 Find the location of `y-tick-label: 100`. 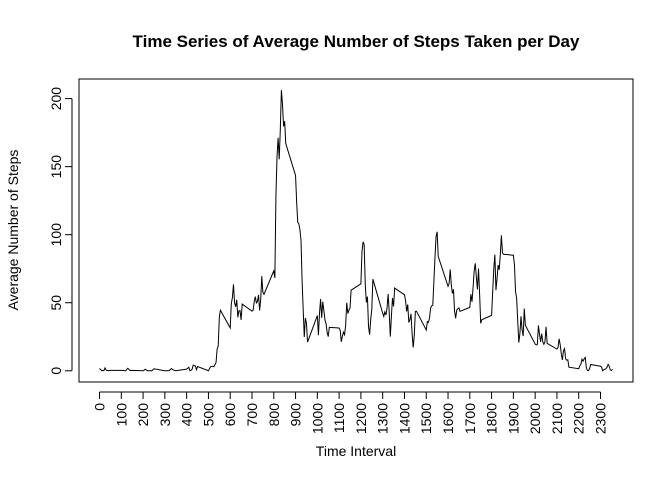

y-tick-label: 100 is located at coordinates (56, 235).